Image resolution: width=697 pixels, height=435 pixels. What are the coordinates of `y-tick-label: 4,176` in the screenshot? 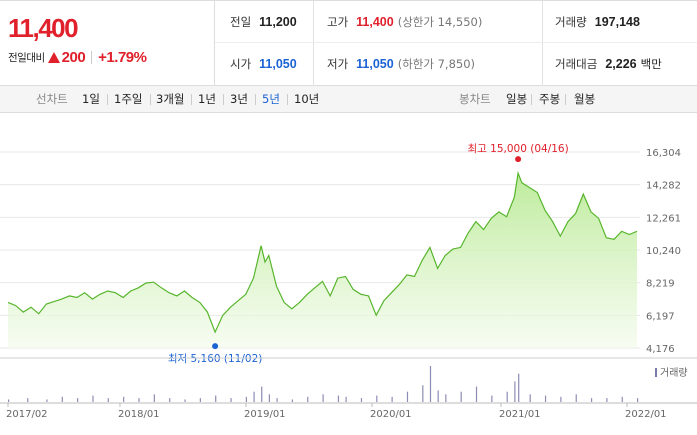 It's located at (660, 349).